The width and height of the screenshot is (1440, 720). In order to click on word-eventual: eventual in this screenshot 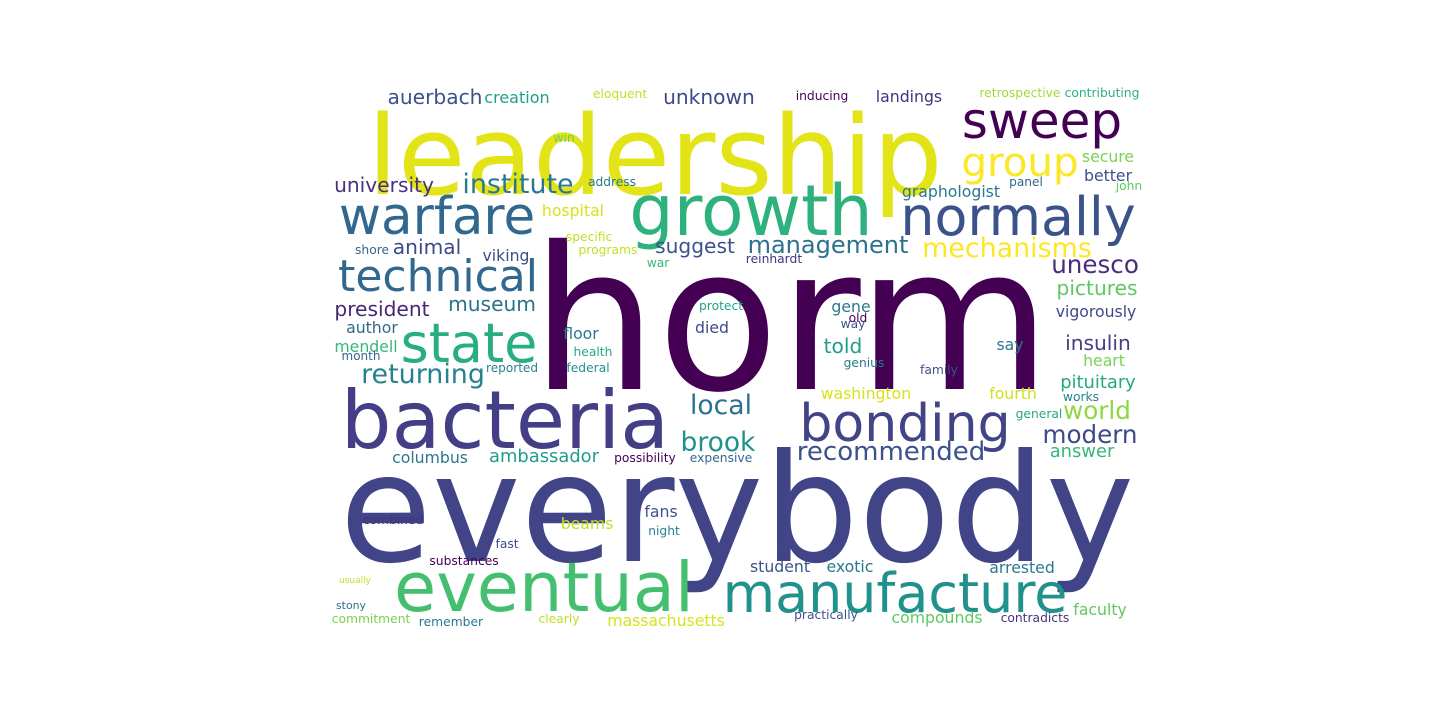, I will do `click(544, 588)`.